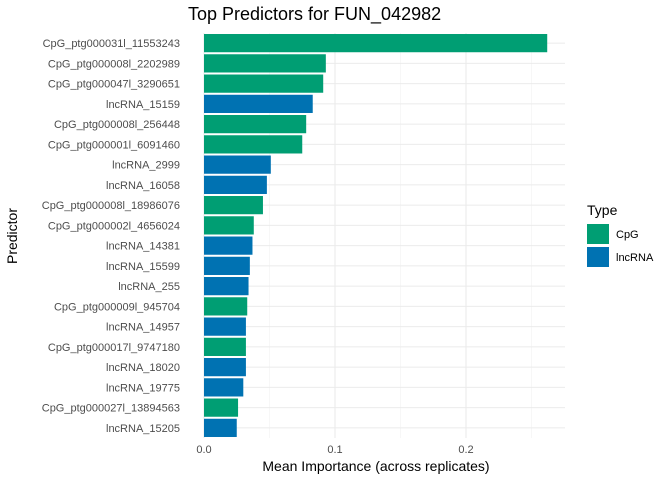 The width and height of the screenshot is (672, 480). What do you see at coordinates (143, 388) in the screenshot?
I see `y-tick-label: lncRNA_19775` at bounding box center [143, 388].